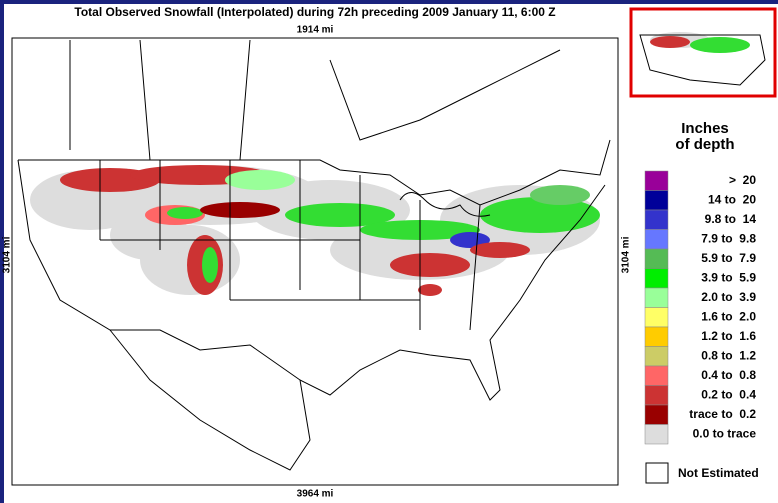 This screenshot has width=778, height=503. Describe the element at coordinates (718, 473) in the screenshot. I see `not-estimated-label: Not Estimated` at that location.